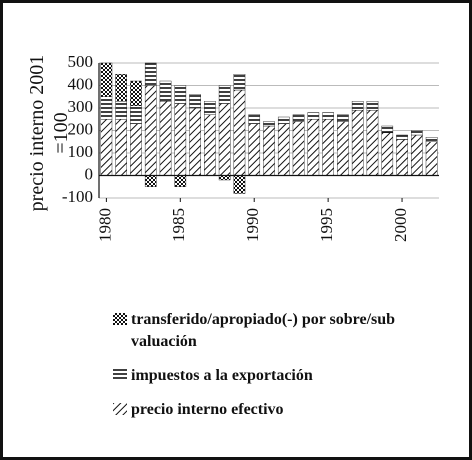 The height and width of the screenshot is (460, 472). Describe the element at coordinates (77, 196) in the screenshot. I see `y-tick-label: -100` at that location.